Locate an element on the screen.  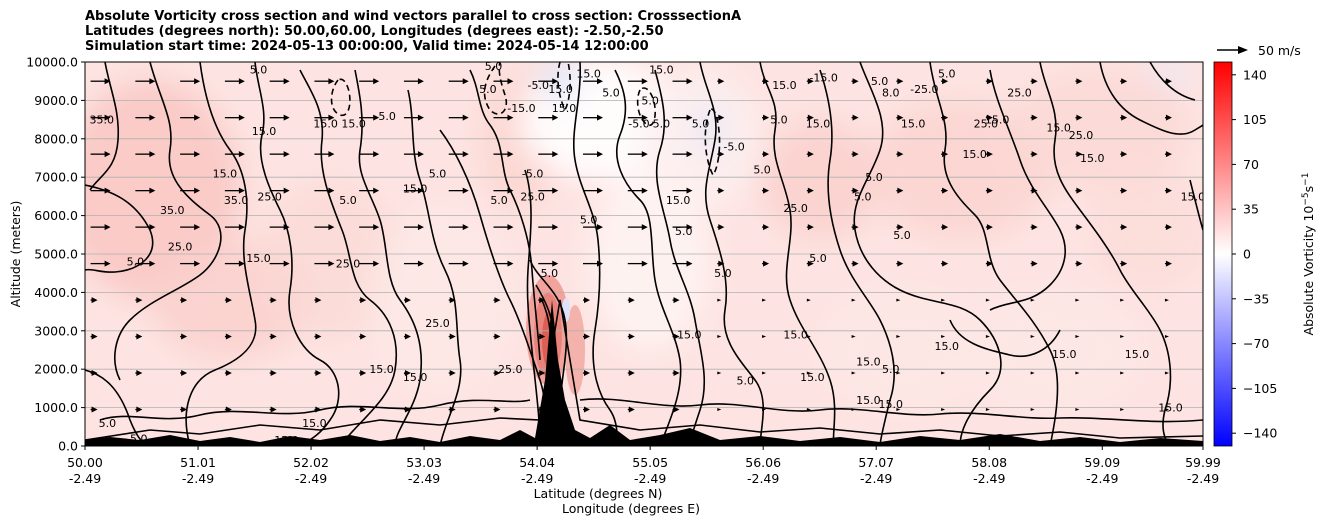
contour-label-22: 5.0 is located at coordinates (438, 173).